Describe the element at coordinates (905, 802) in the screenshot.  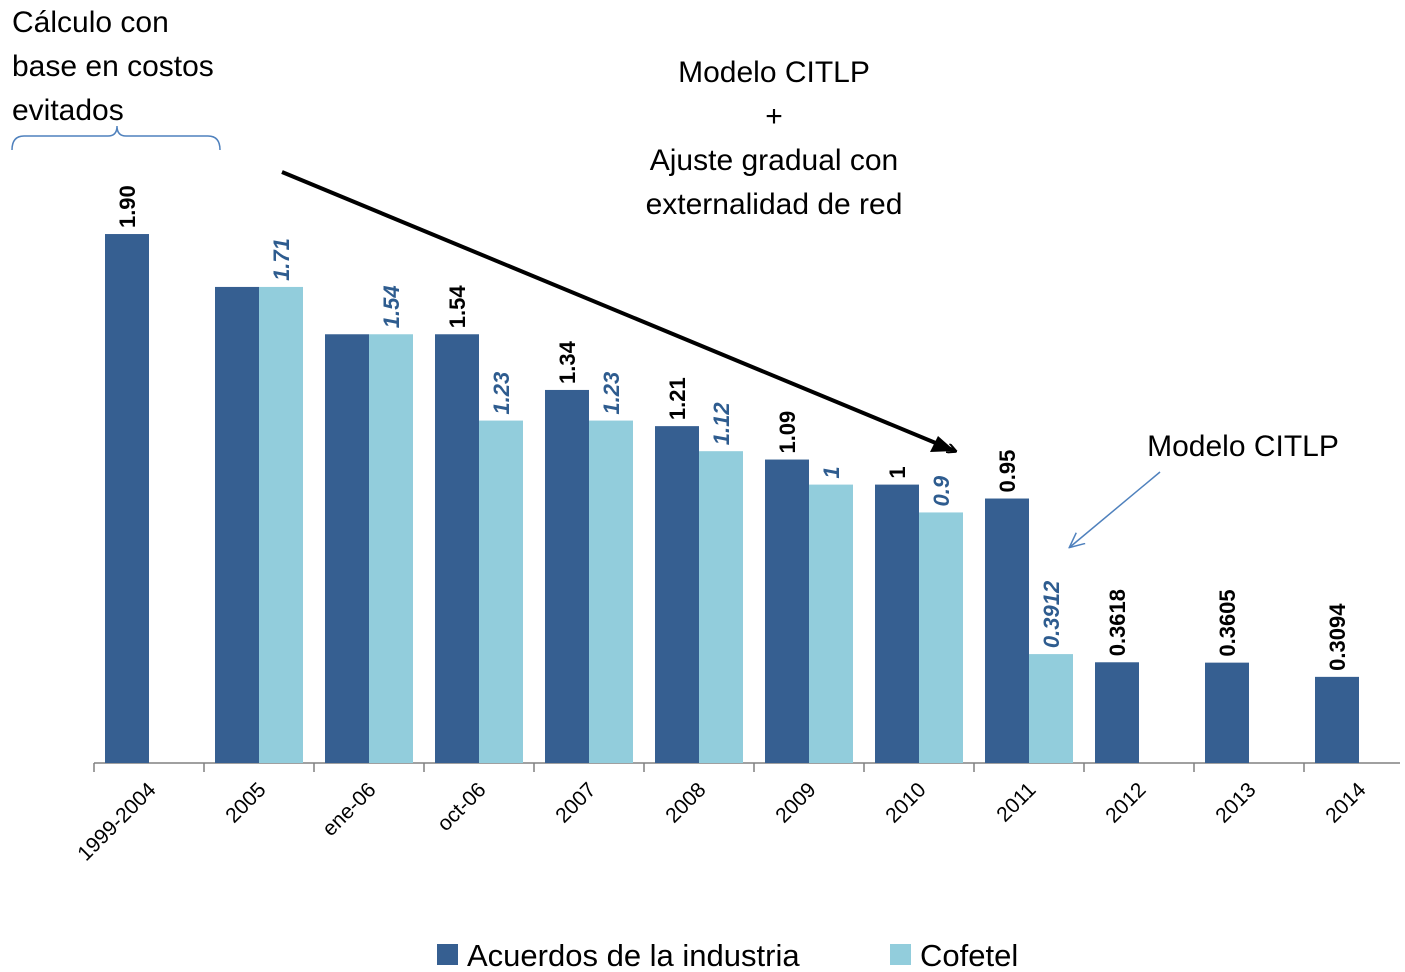
I see `x-tick-label: 2010` at that location.